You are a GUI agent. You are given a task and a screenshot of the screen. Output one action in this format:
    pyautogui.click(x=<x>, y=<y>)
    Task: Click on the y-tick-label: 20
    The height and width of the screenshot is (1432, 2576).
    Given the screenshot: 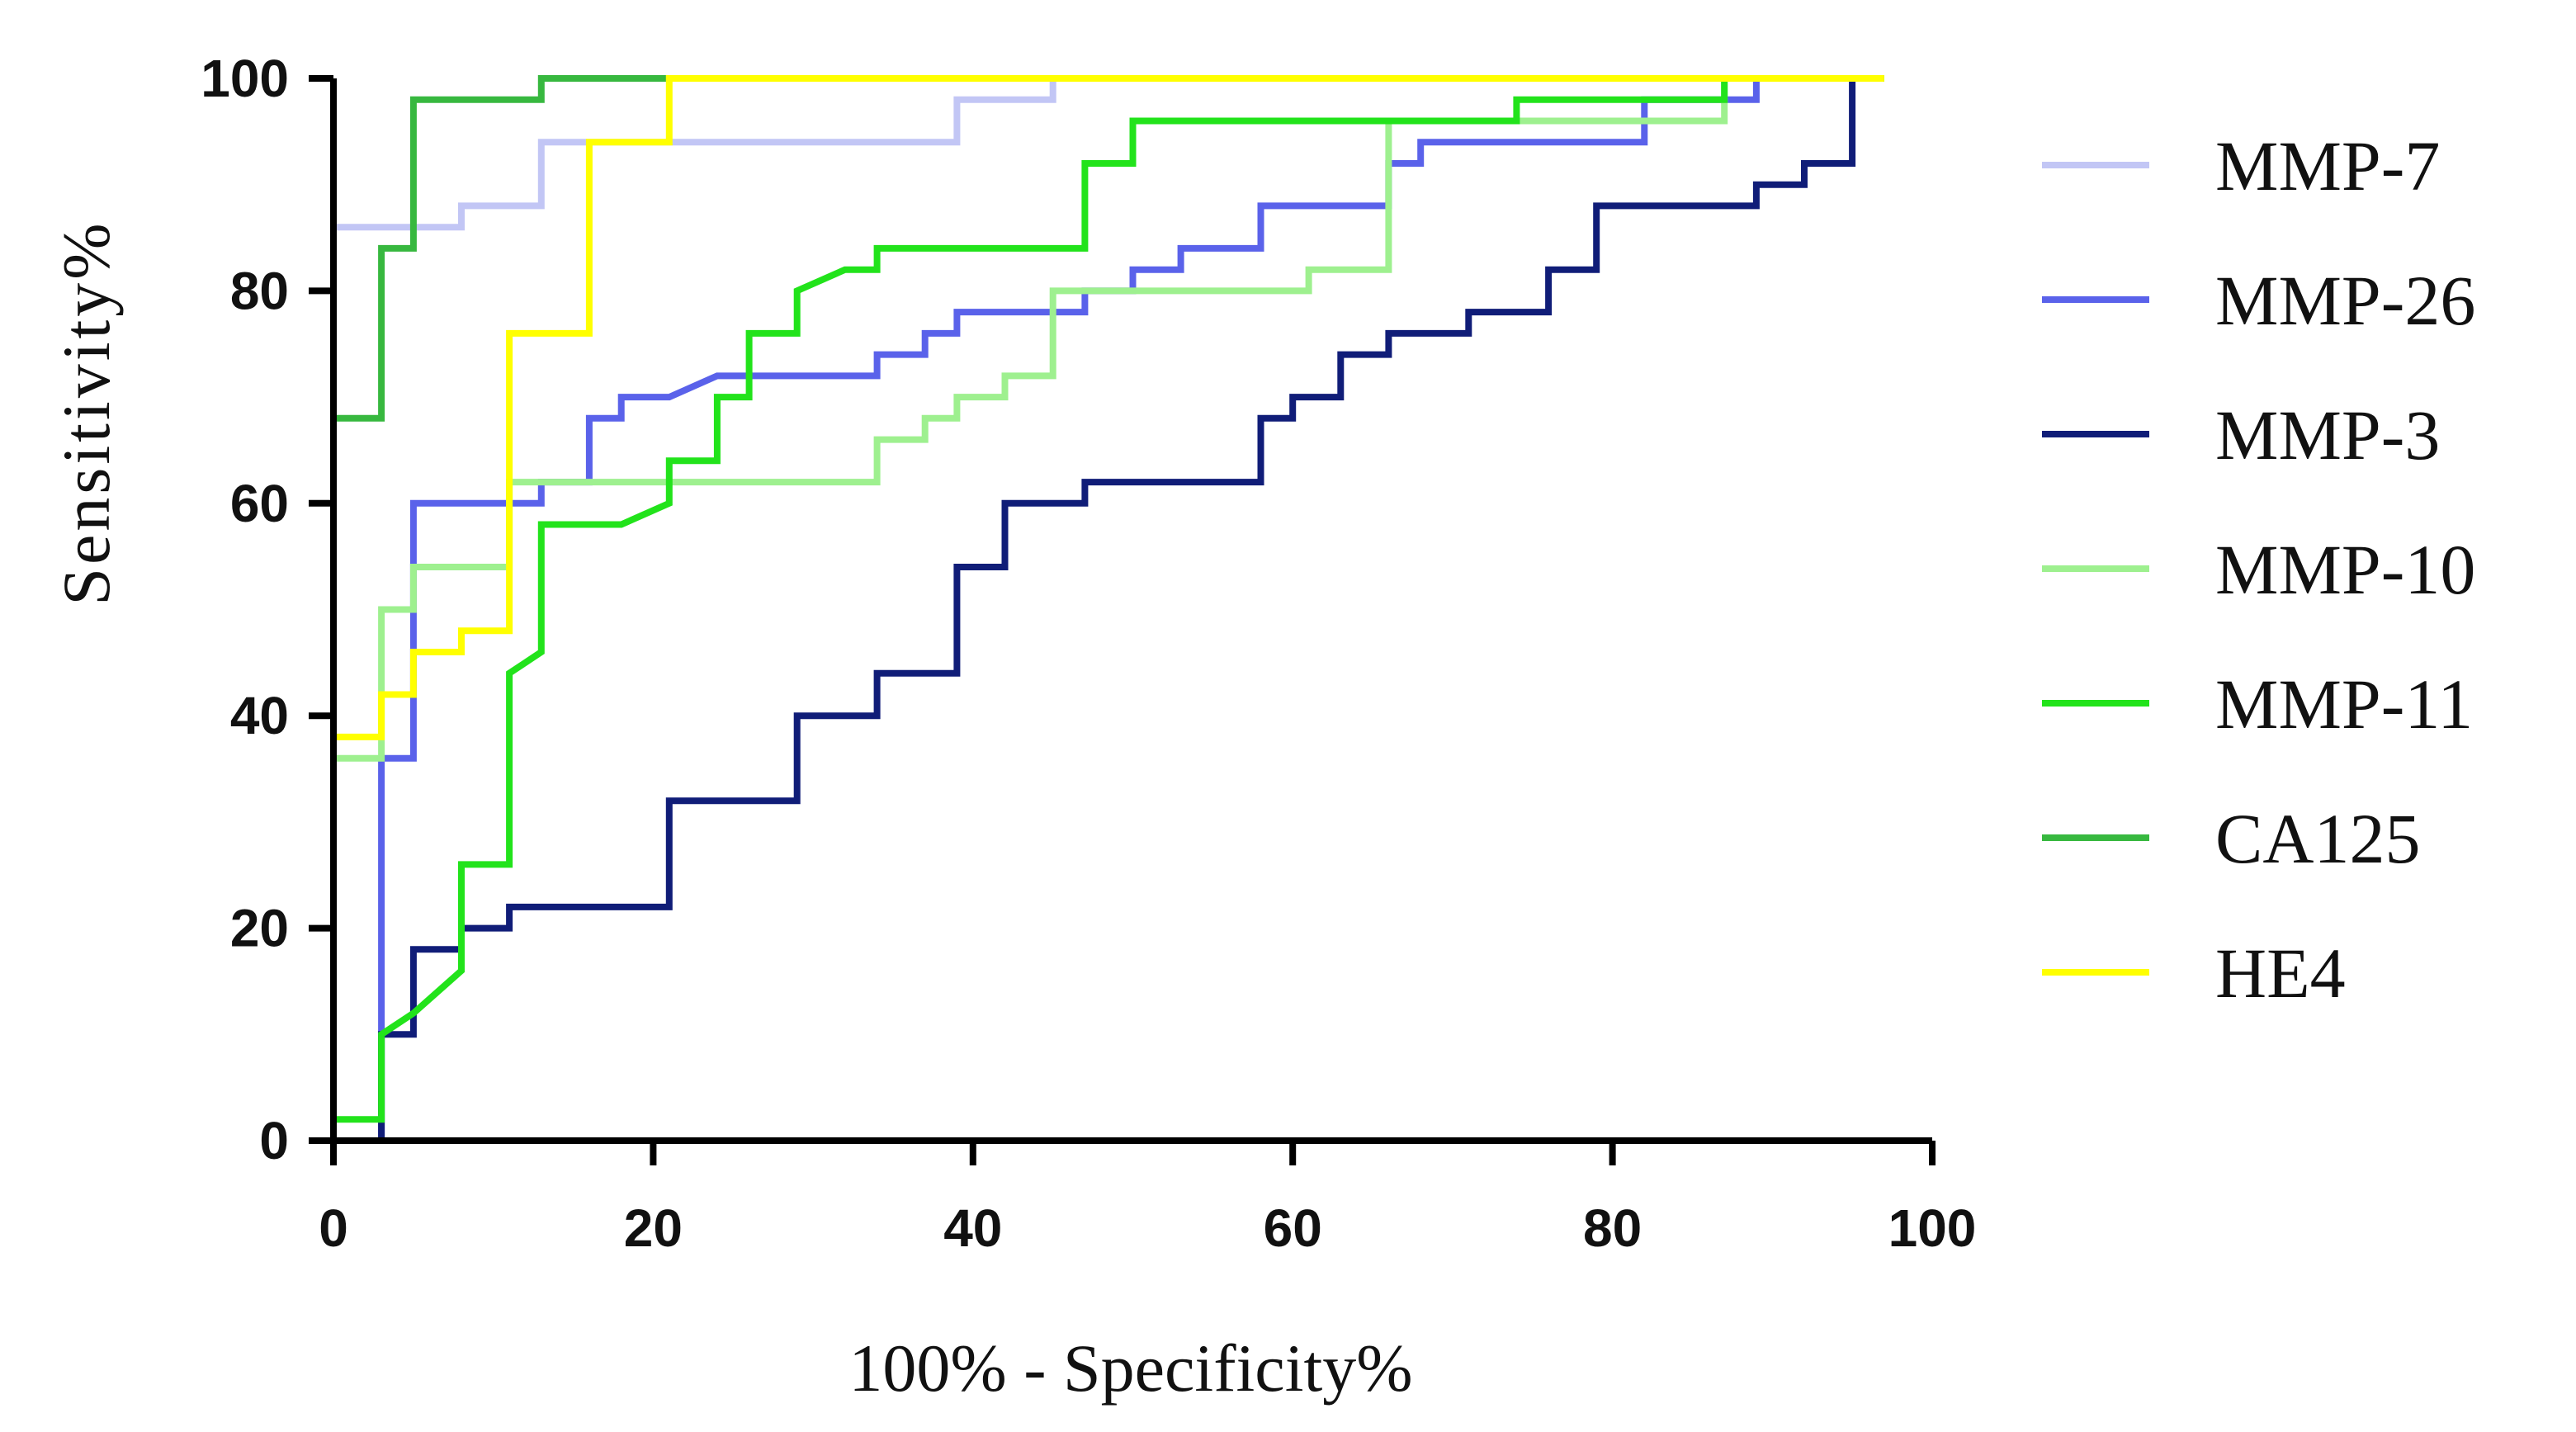 What is the action you would take?
    pyautogui.click(x=259, y=929)
    